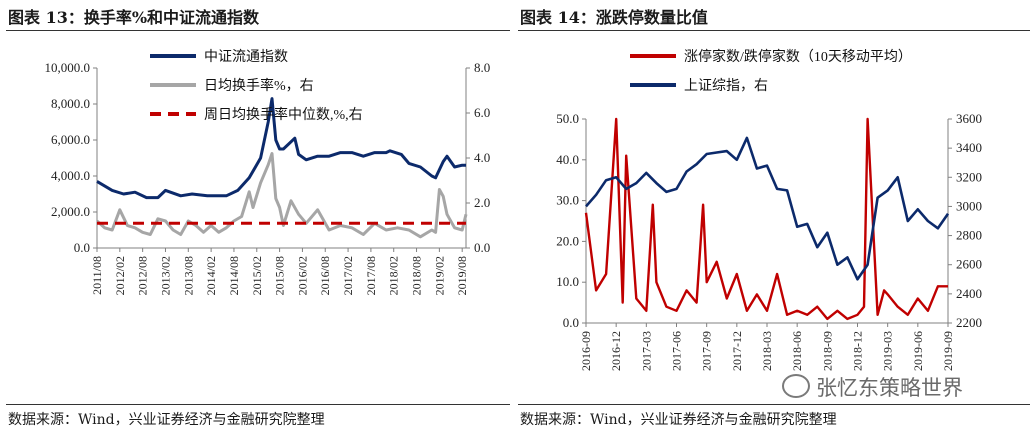 The height and width of the screenshot is (434, 1036). What do you see at coordinates (969, 118) in the screenshot?
I see `right-right-tick-label: 3600` at bounding box center [969, 118].